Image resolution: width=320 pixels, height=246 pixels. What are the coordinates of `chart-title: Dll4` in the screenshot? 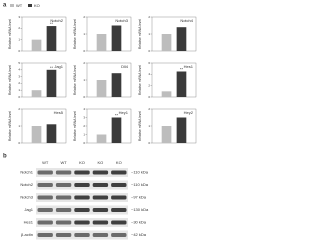 It's located at (125, 66).